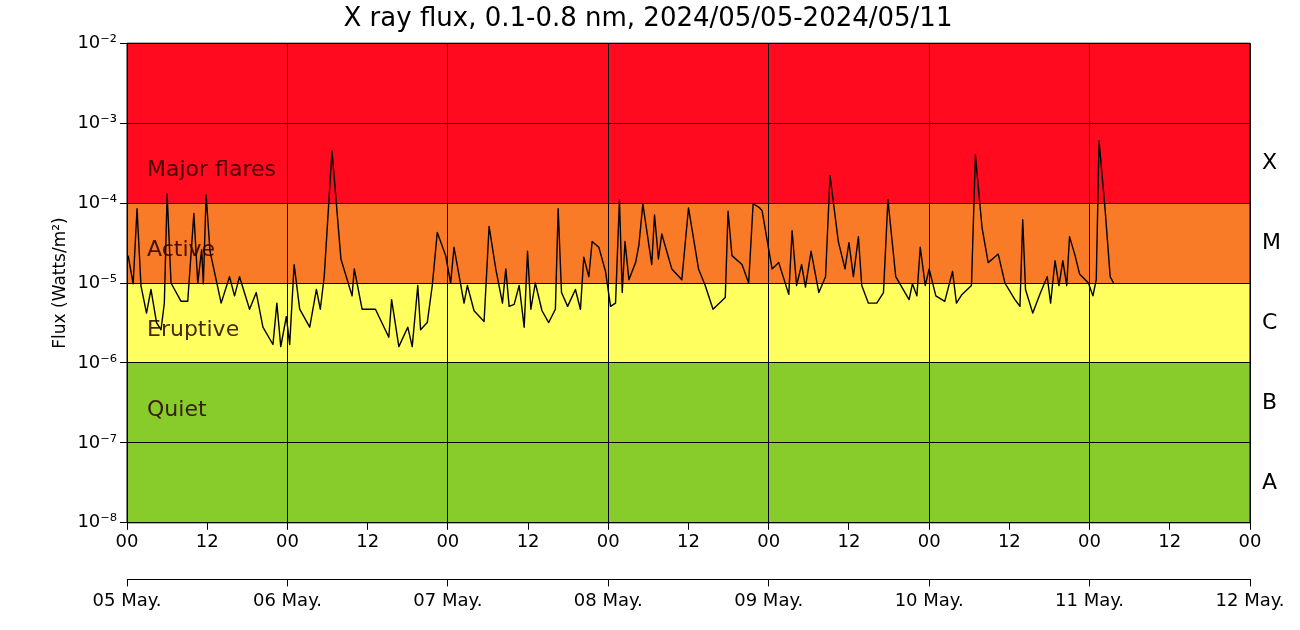 The height and width of the screenshot is (630, 1300). What do you see at coordinates (97, 361) in the screenshot?
I see `y-tick-label: 10⁻⁶` at bounding box center [97, 361].